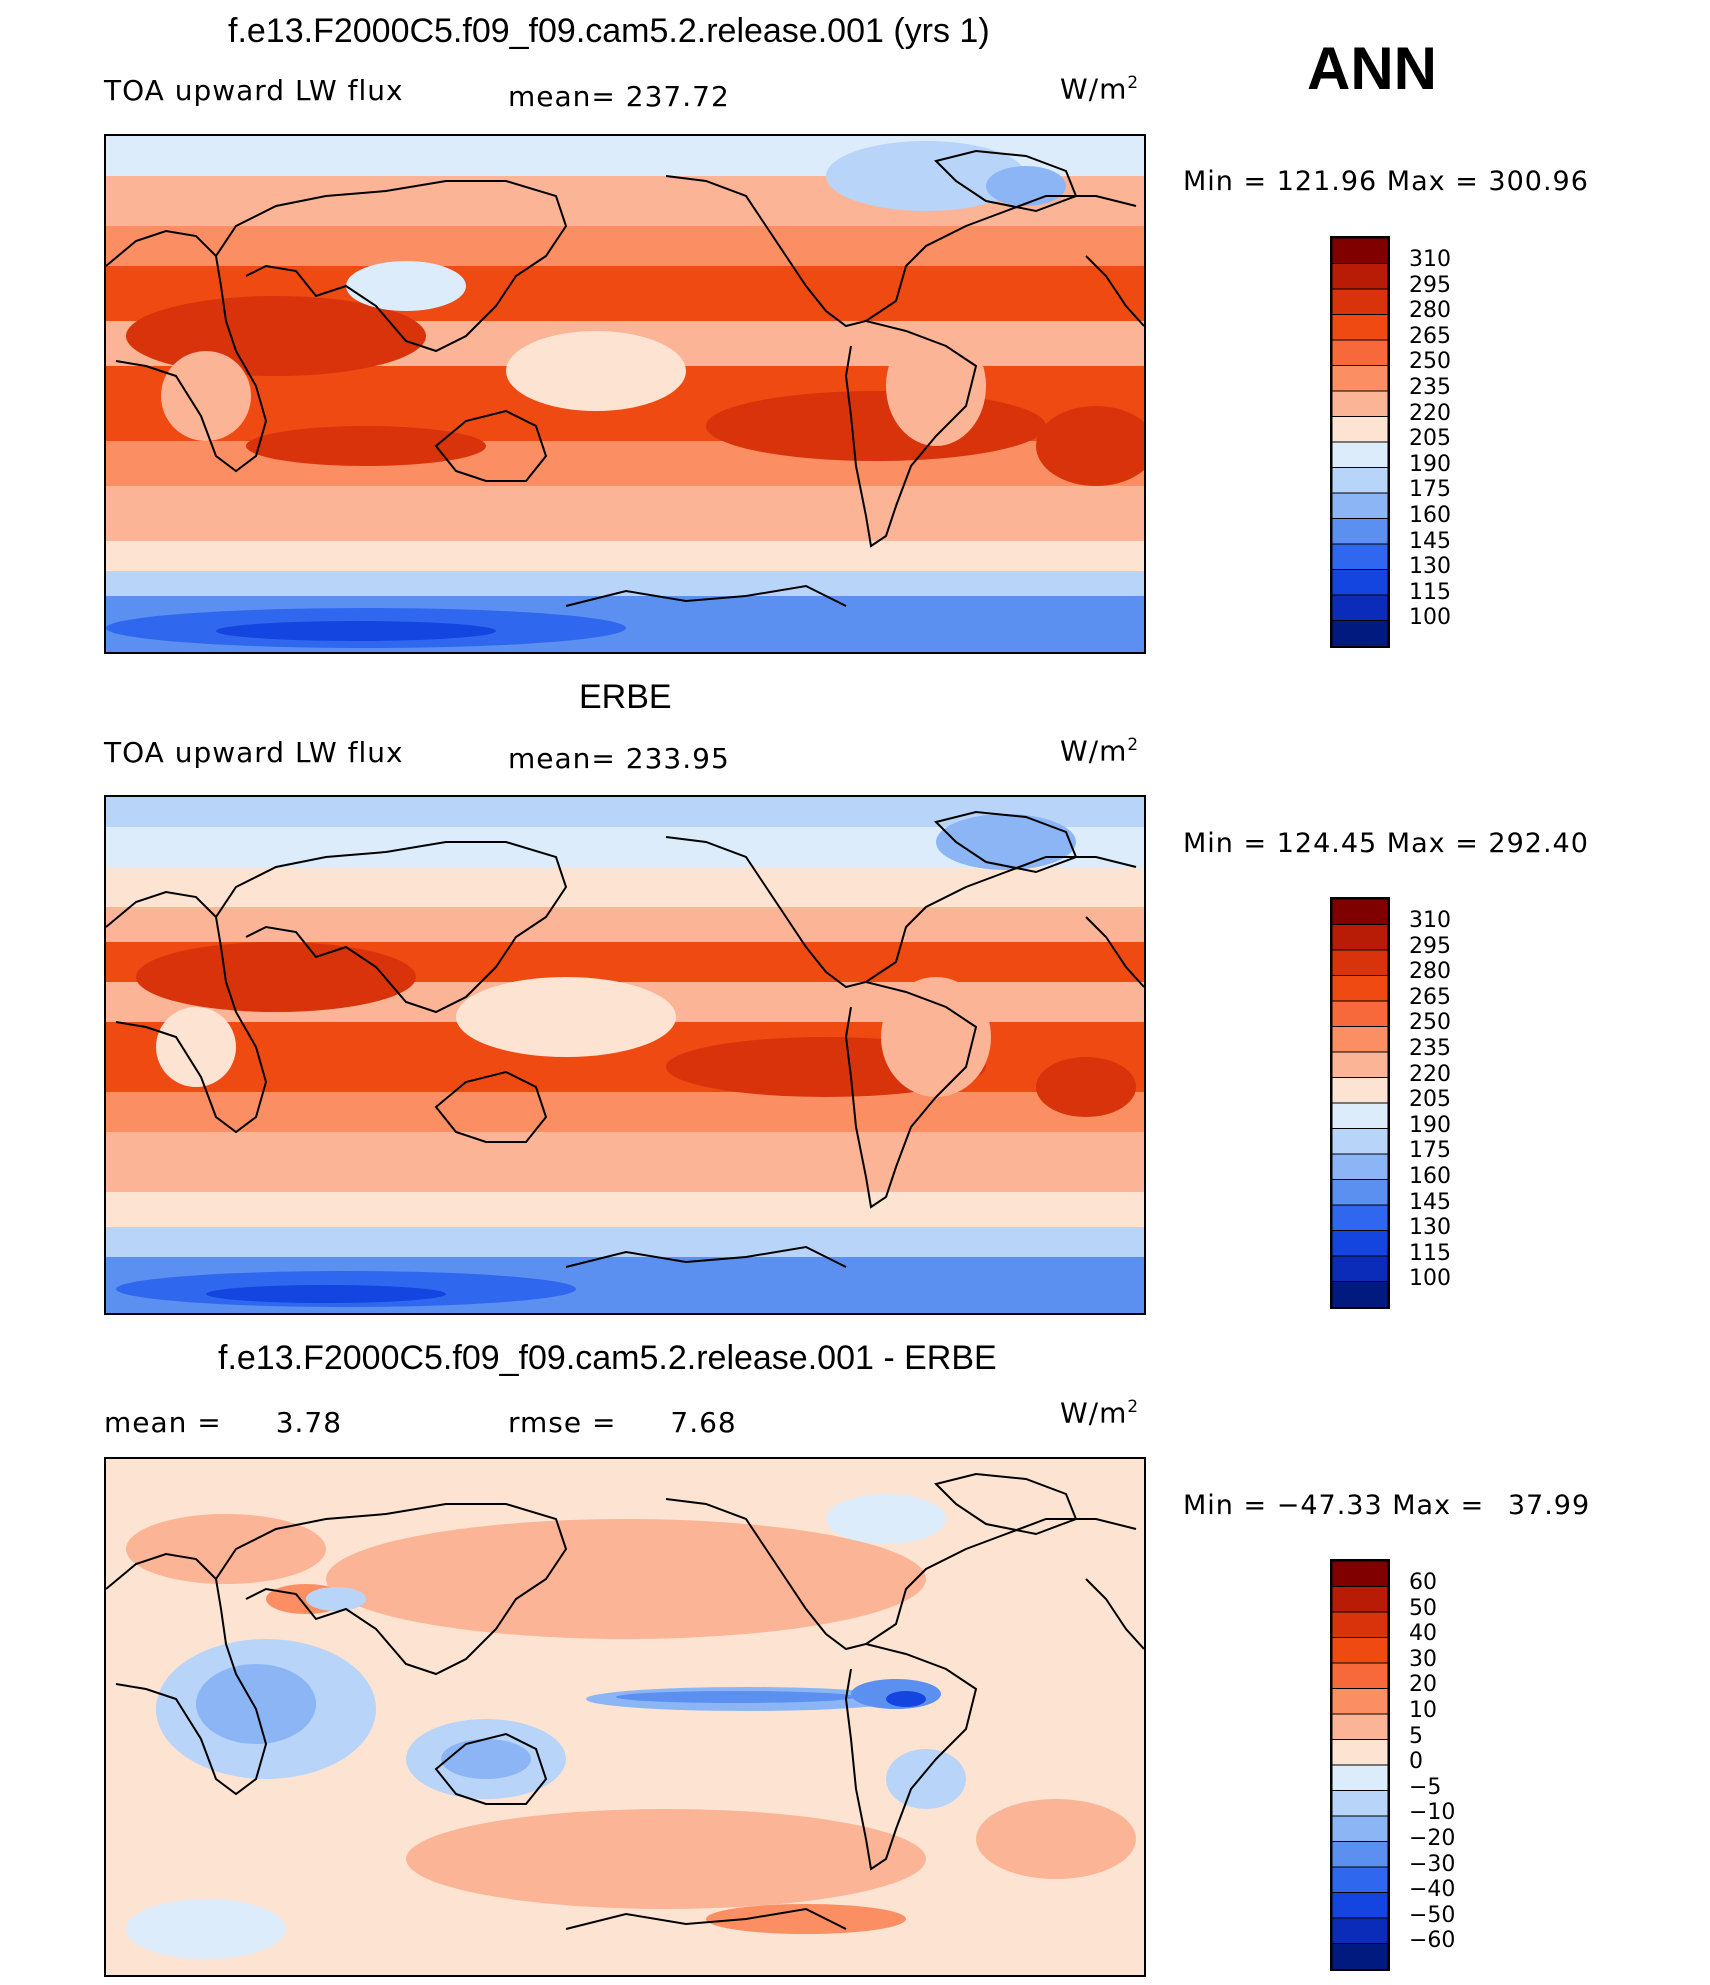 The height and width of the screenshot is (1985, 1710). What do you see at coordinates (1432, 1890) in the screenshot?
I see `panel3-colorbar-label: −40` at bounding box center [1432, 1890].